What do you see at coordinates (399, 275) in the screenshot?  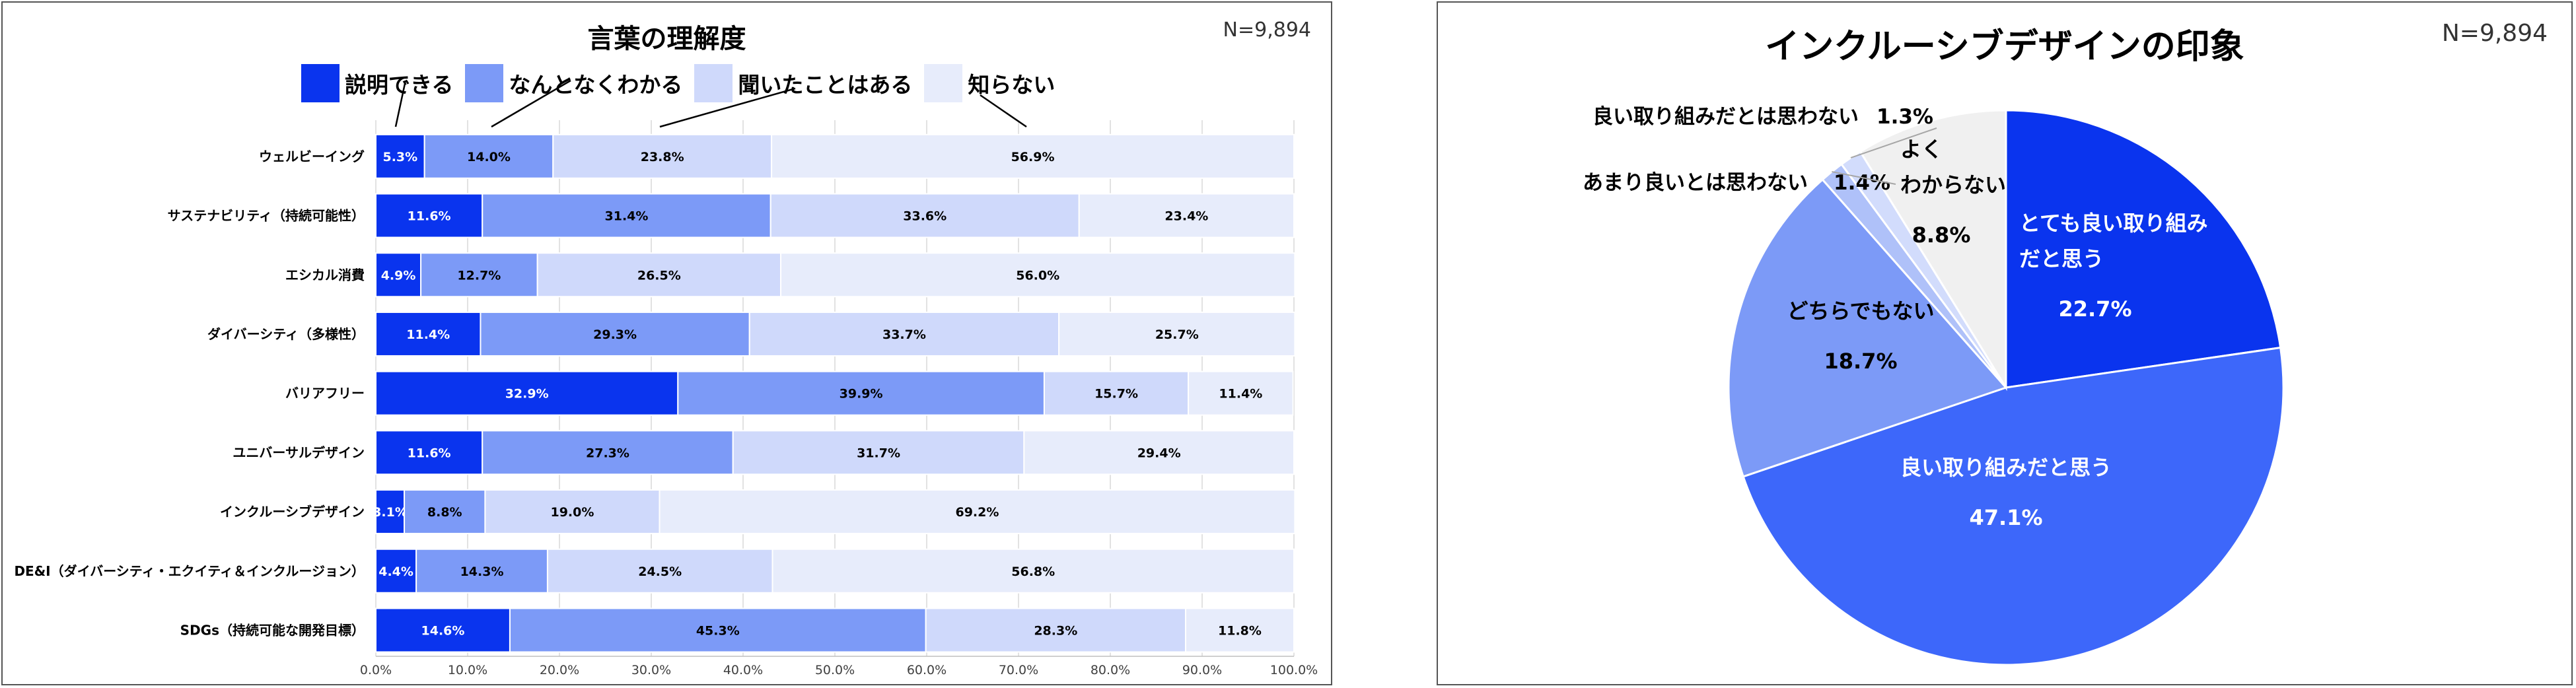 I see `data-label: 4.9%` at bounding box center [399, 275].